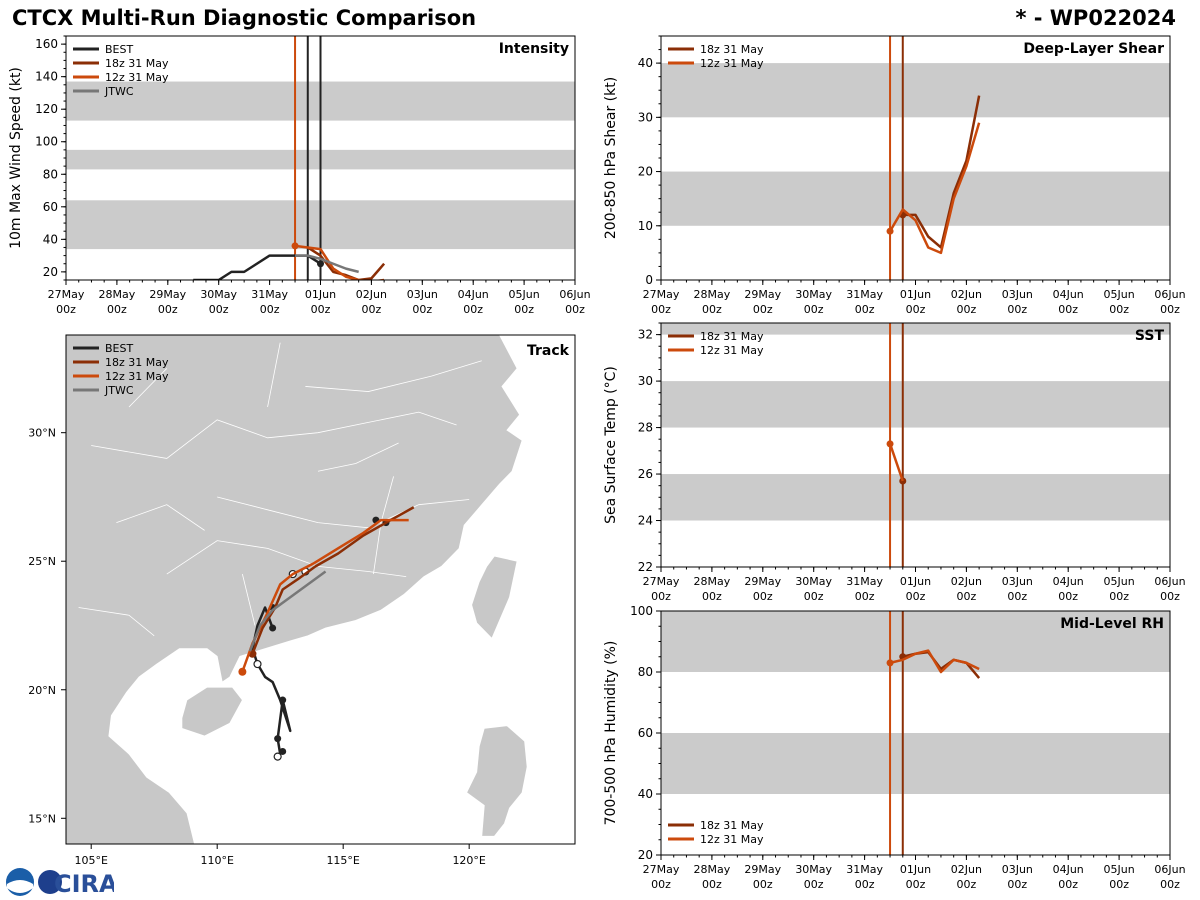 The width and height of the screenshot is (1200, 900). What do you see at coordinates (216, 860) in the screenshot?
I see `lon-tick-label: 110°E` at bounding box center [216, 860].